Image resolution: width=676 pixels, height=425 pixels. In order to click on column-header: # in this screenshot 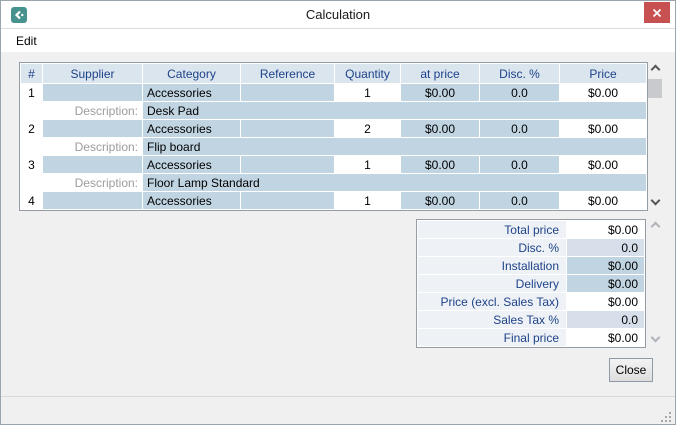, I will do `click(31, 73)`.